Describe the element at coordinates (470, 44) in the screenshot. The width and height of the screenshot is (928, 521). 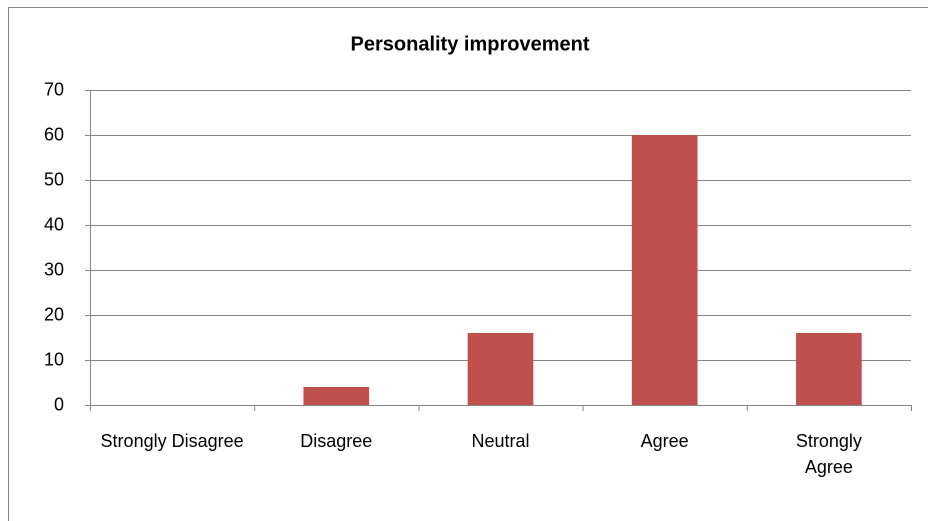
I see `chart-title: Personality improvement` at that location.